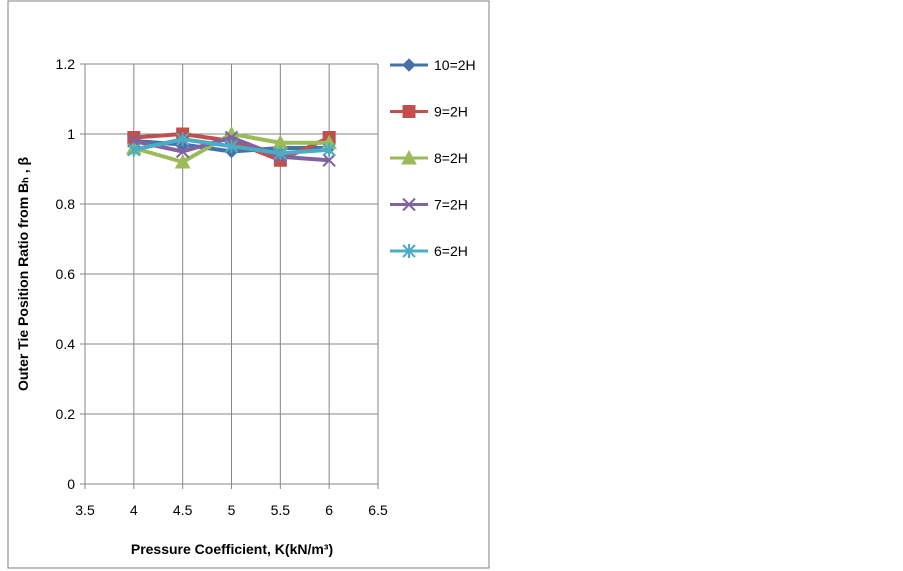 The image size is (903, 571). What do you see at coordinates (281, 510) in the screenshot?
I see `x-tick-label: 5.5` at bounding box center [281, 510].